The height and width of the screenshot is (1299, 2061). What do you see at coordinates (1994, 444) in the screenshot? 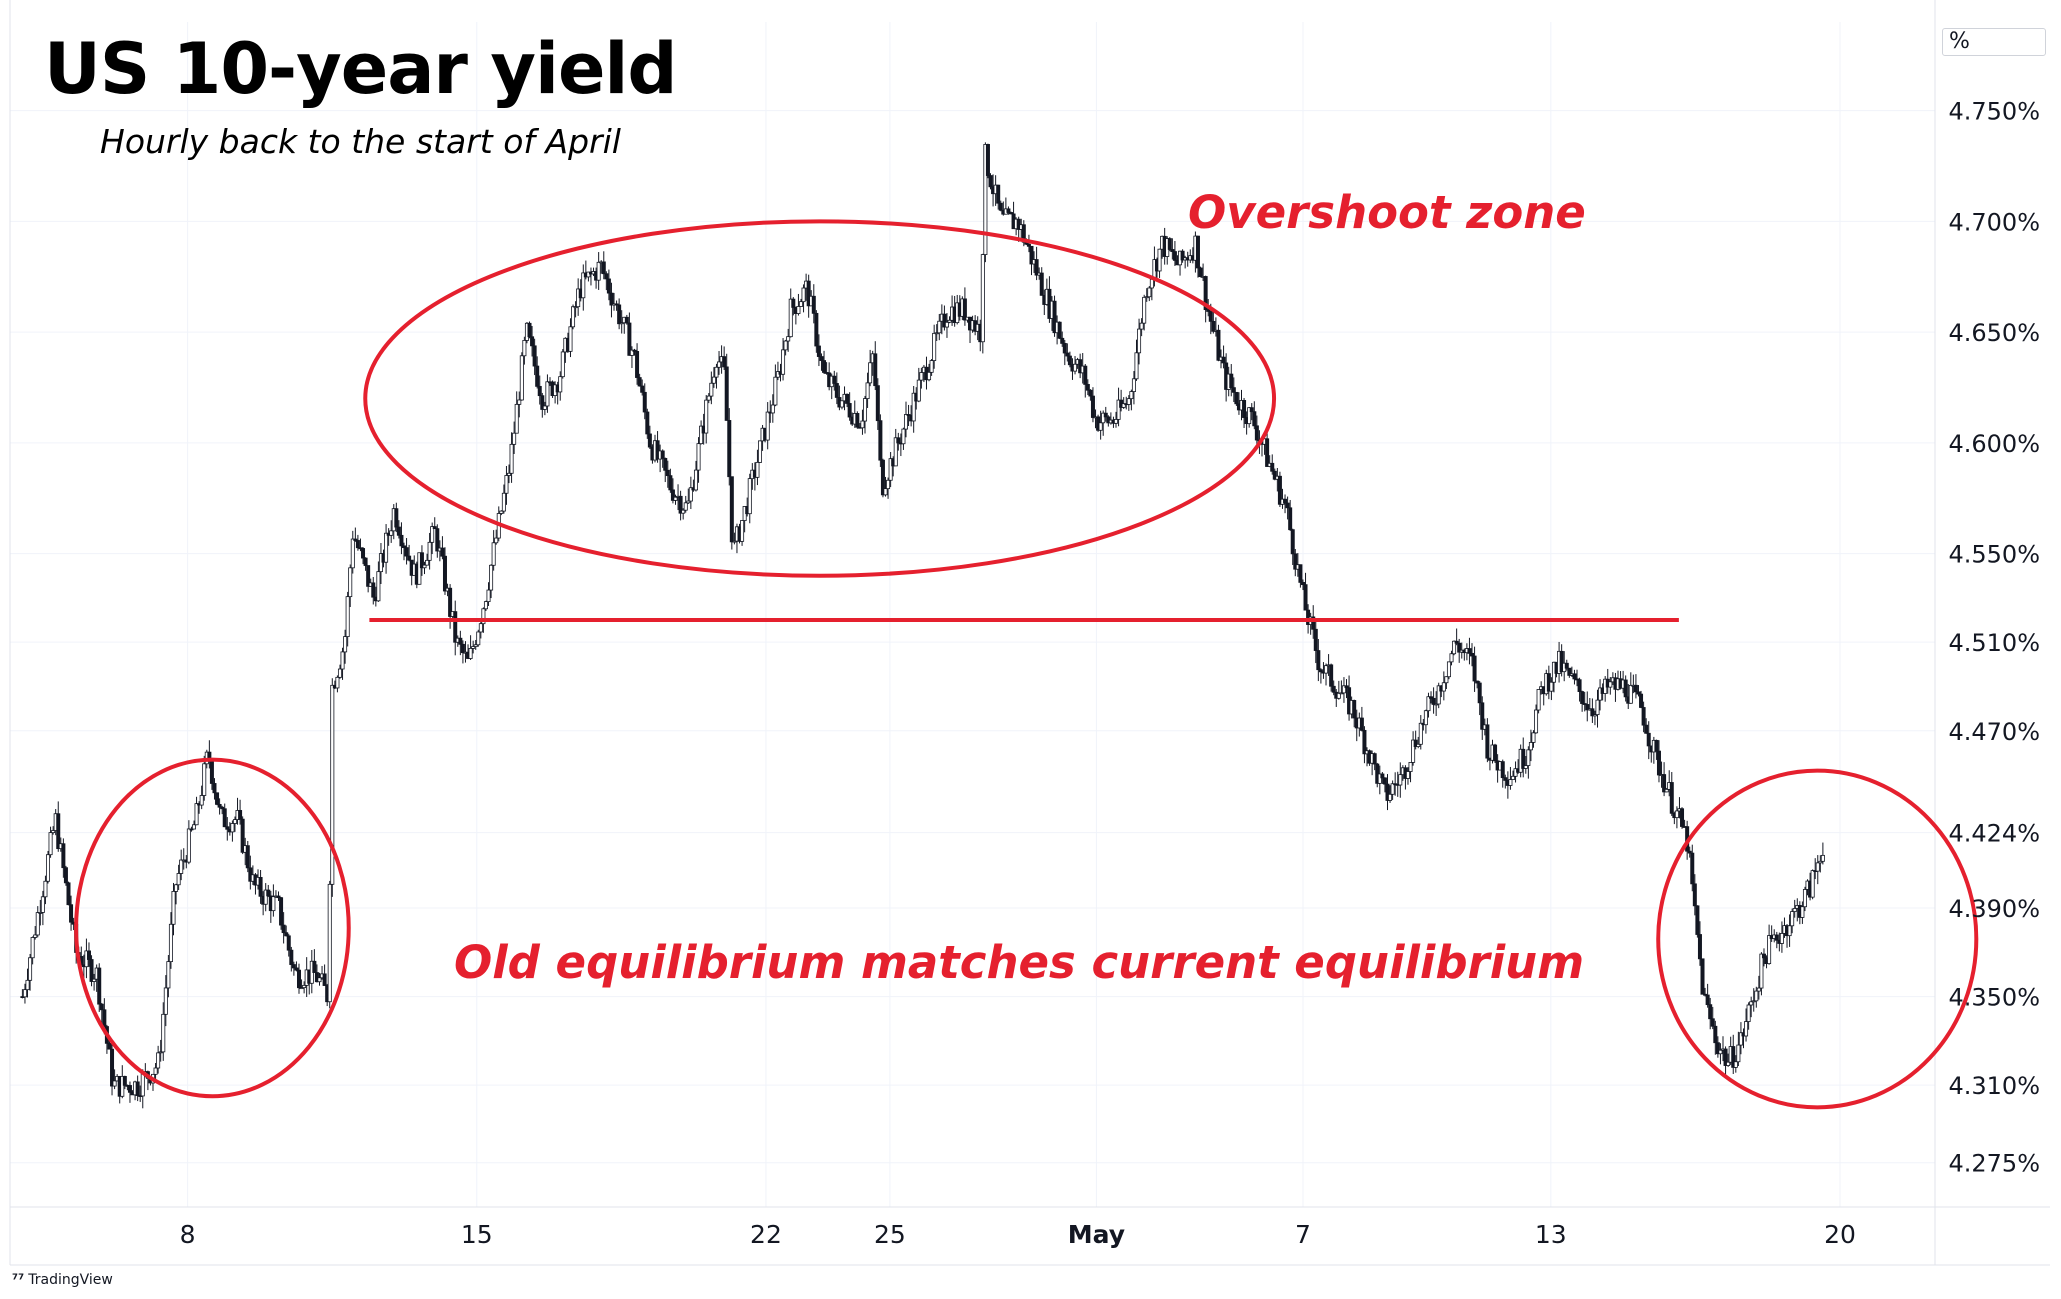
I see `y-tick-label: 4.600%` at bounding box center [1994, 444].